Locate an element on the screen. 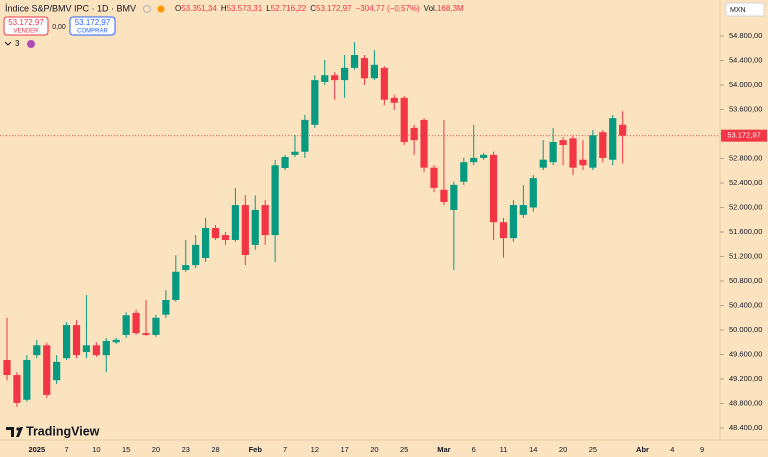 This screenshot has width=768, height=457. y-tick-label: 50.000,00 is located at coordinates (745, 329).